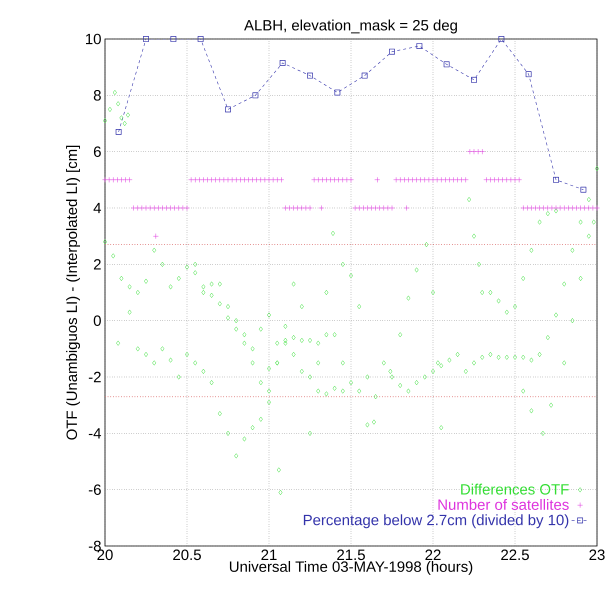 The width and height of the screenshot is (606, 609). What do you see at coordinates (97, 264) in the screenshot?
I see `y-tick-label: 2` at bounding box center [97, 264].